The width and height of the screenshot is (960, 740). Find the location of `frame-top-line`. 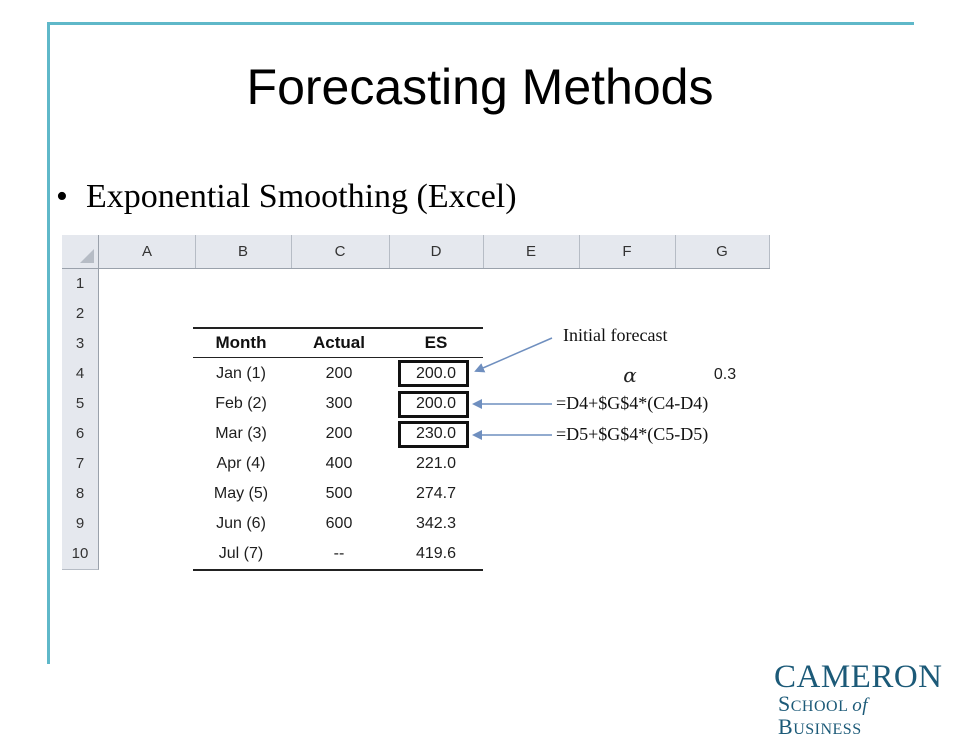

frame-top-line is located at coordinates (482, 23).